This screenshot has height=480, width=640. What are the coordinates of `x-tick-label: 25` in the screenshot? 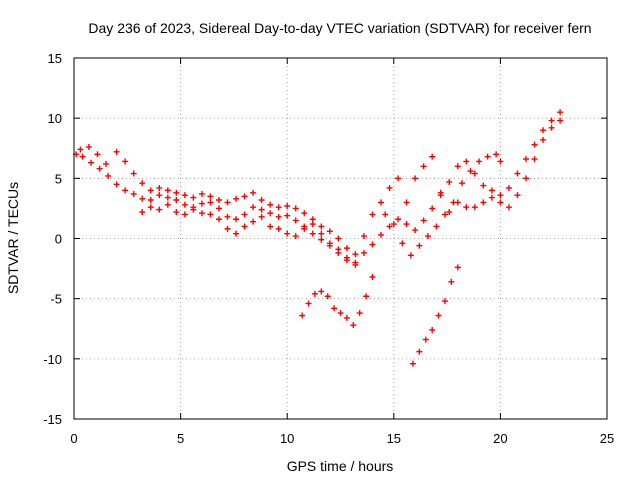 It's located at (607, 438).